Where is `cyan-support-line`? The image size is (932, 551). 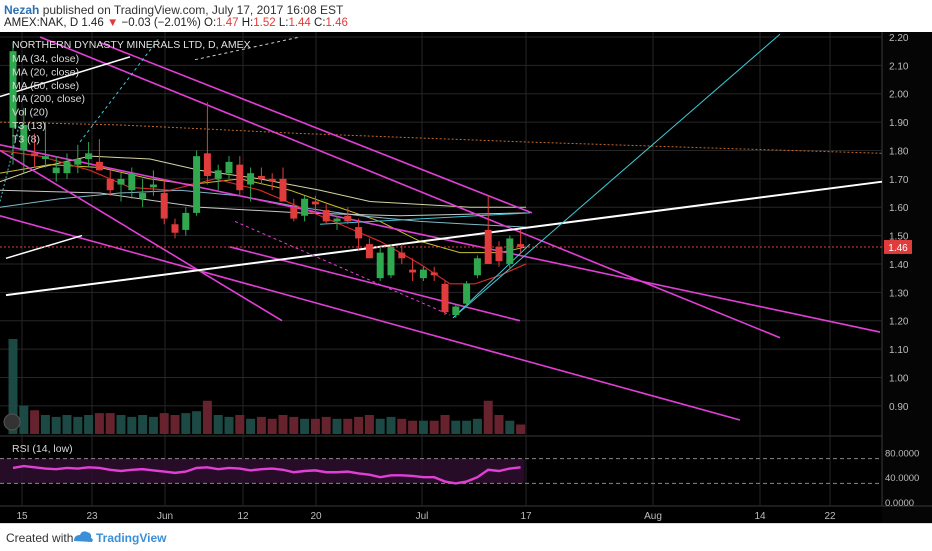 cyan-support-line is located at coordinates (491, 281).